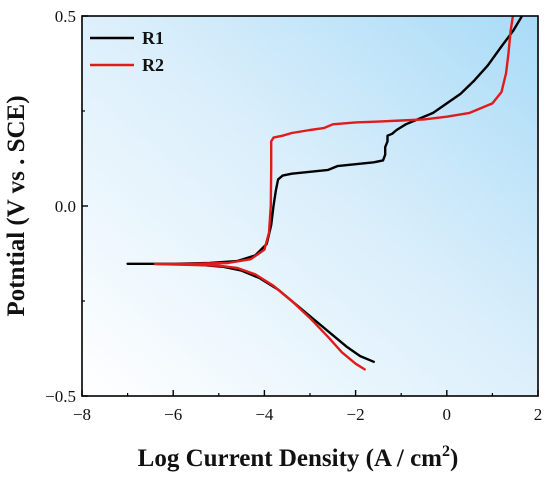 The height and width of the screenshot is (479, 550). Describe the element at coordinates (82, 414) in the screenshot. I see `x-tick-label: −8` at that location.